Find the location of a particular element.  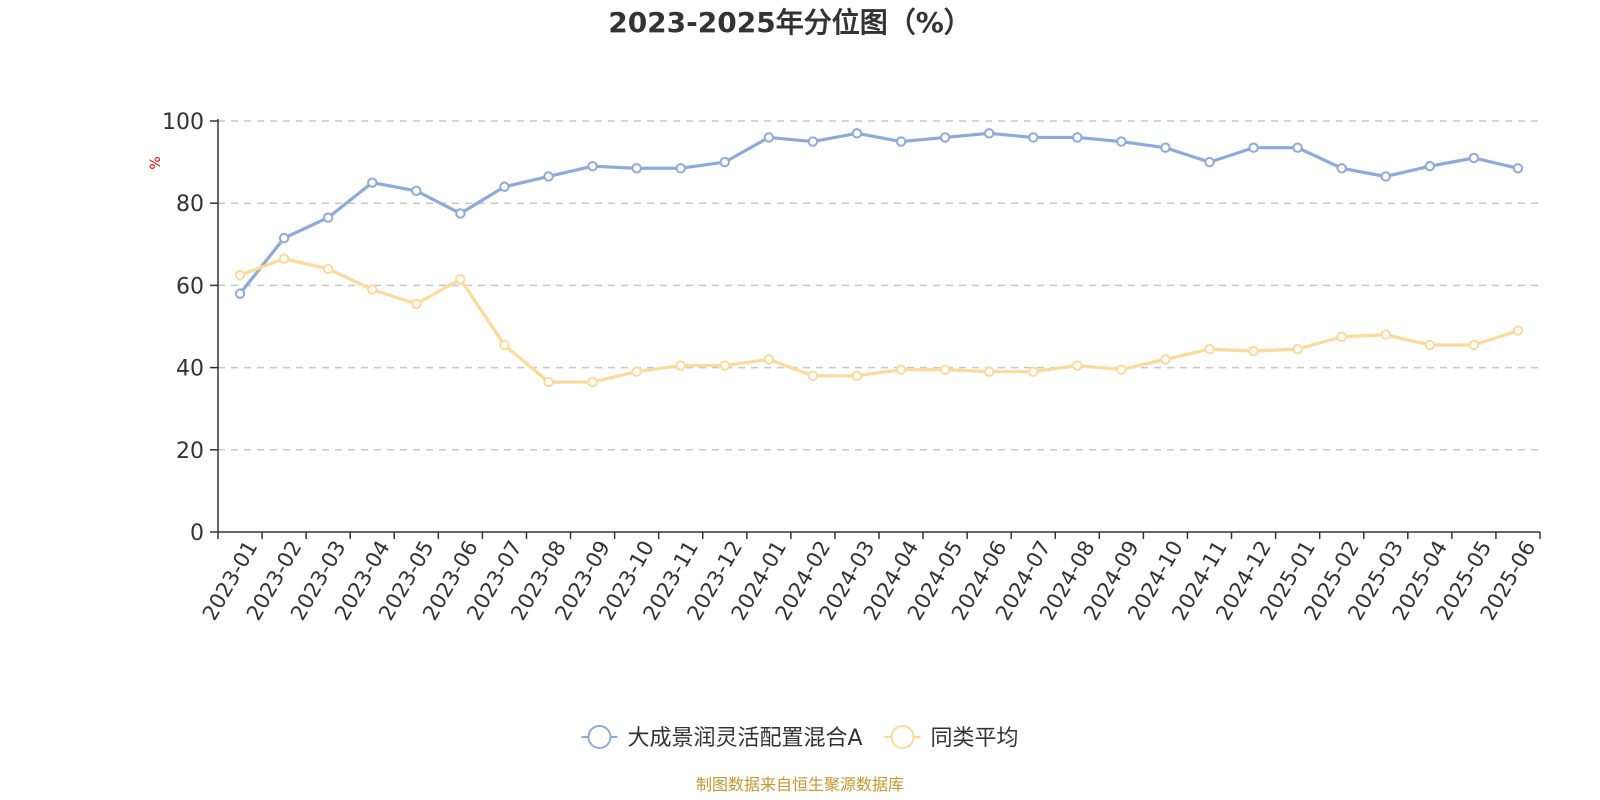

chart-title: 2023-2025年分位图（%） is located at coordinates (790, 22).